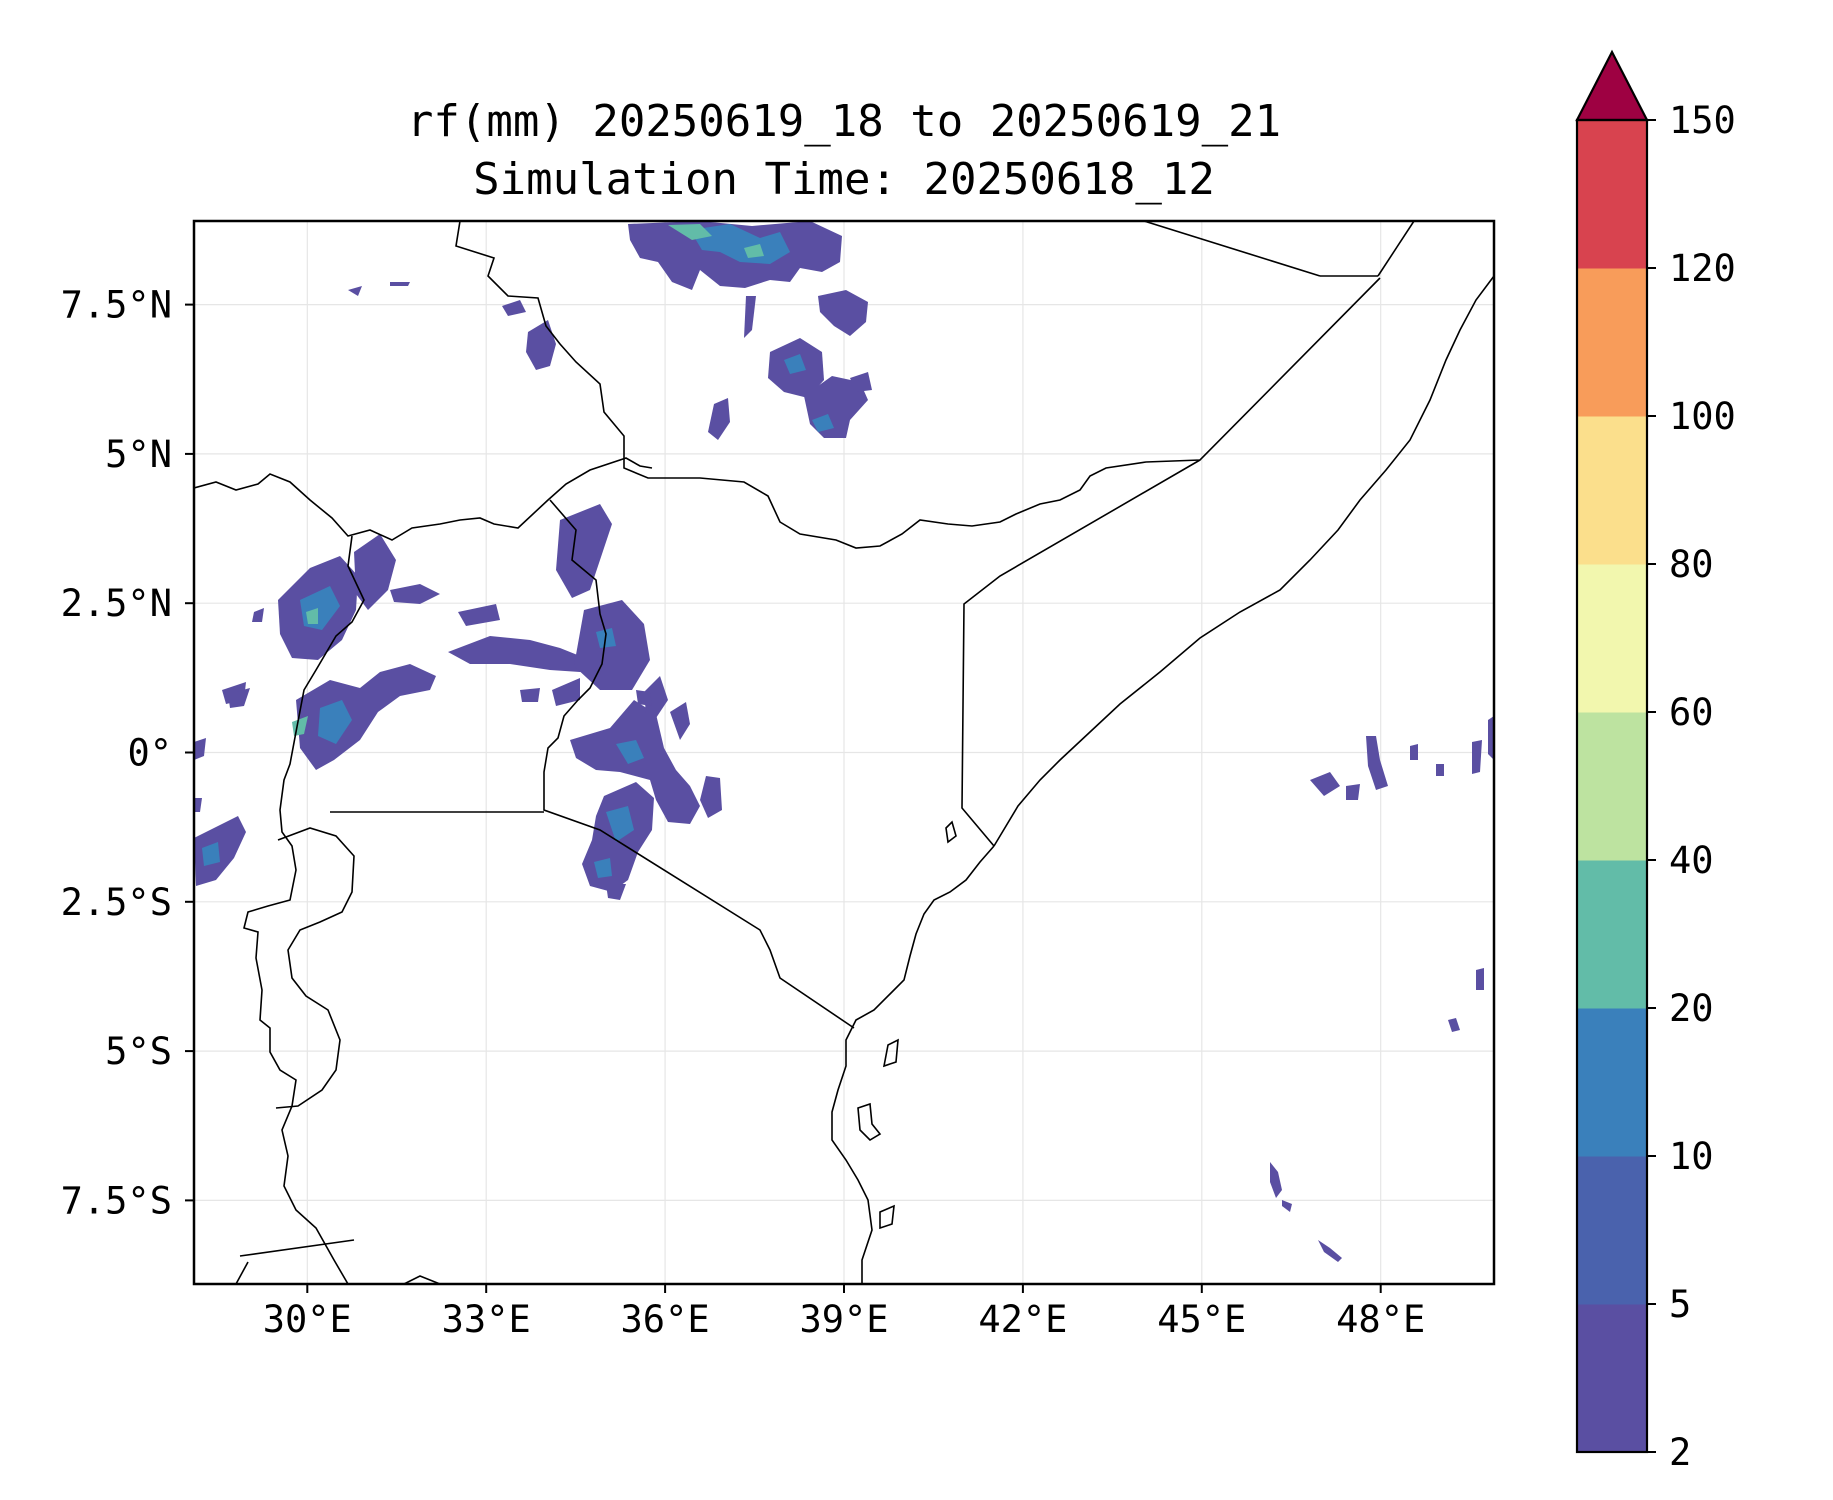  I want to click on lat-tick-label: 0°, so click(149, 753).